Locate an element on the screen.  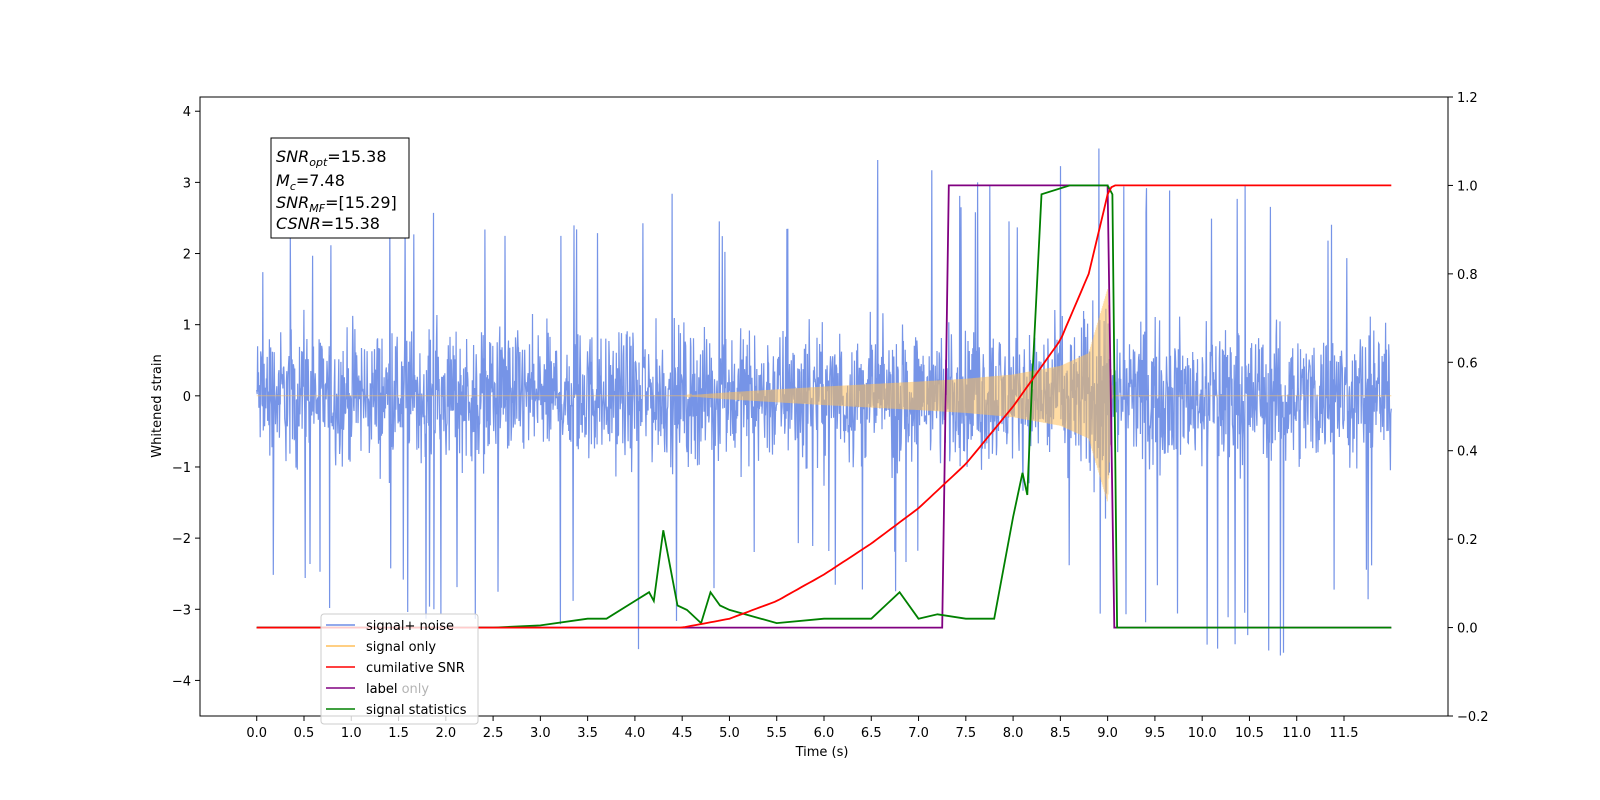
x-tick-label: 9.0 is located at coordinates (1107, 733).